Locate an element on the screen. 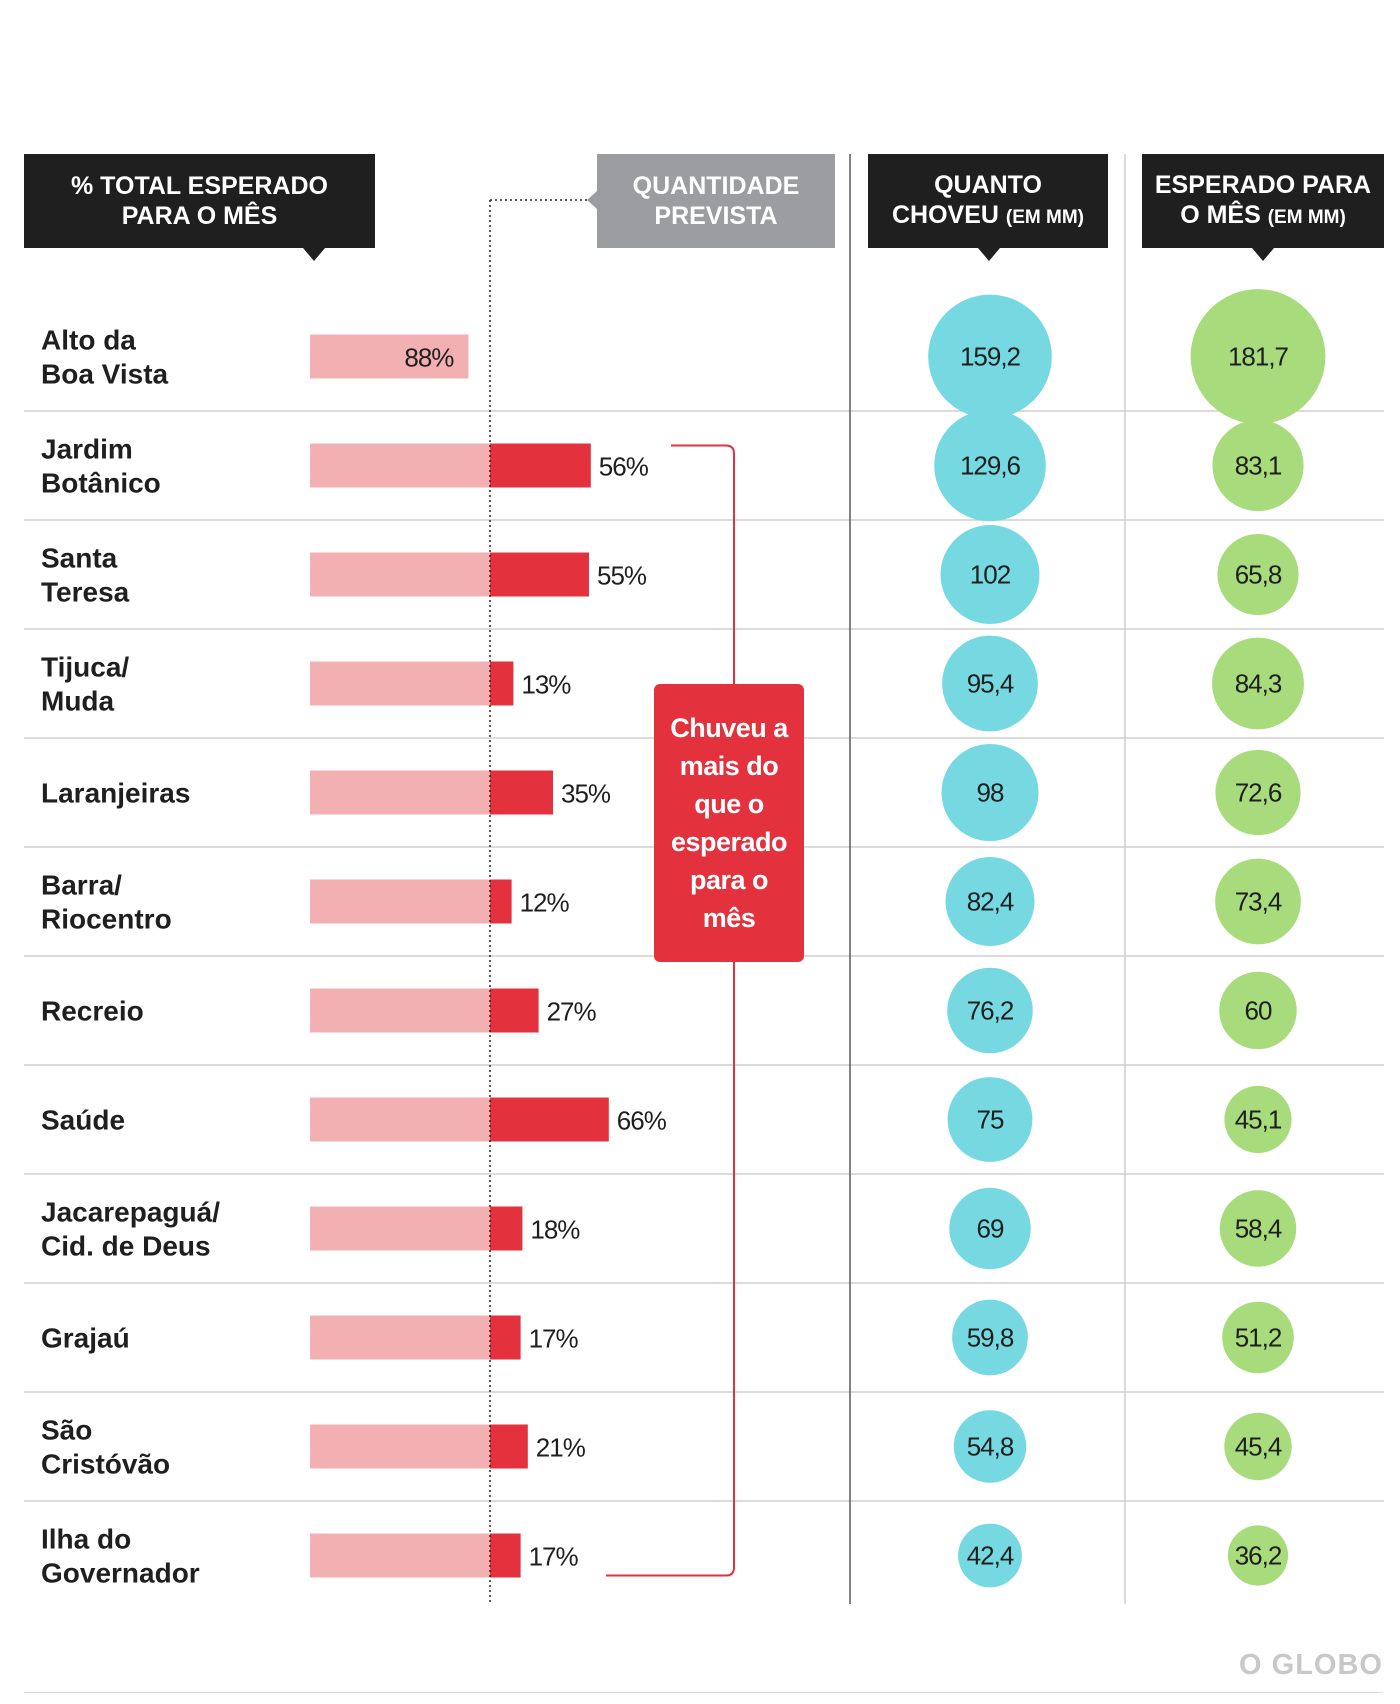  header-choveu-pointer is located at coordinates (989, 254).